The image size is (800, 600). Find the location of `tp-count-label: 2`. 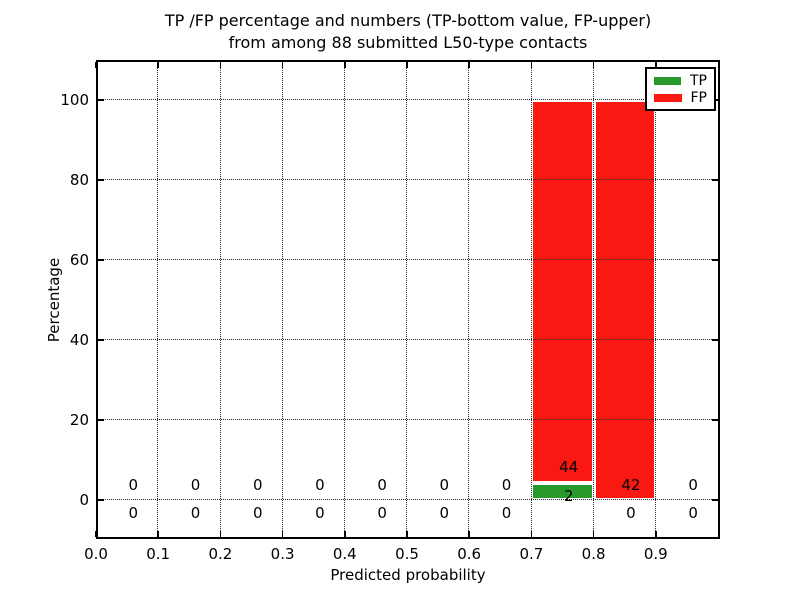

tp-count-label: 2 is located at coordinates (568, 495).